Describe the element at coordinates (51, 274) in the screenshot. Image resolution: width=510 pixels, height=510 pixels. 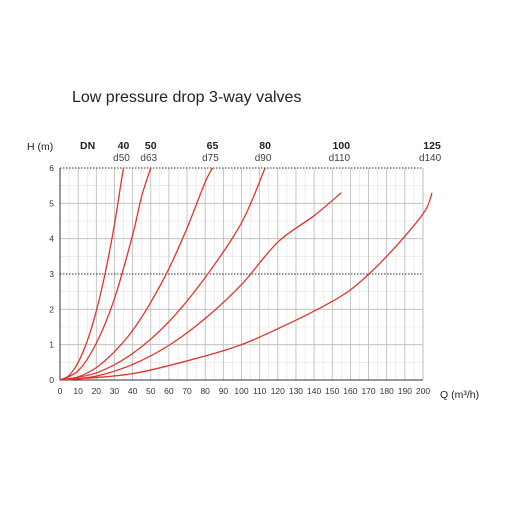
I see `y-tick-label: 3` at that location.